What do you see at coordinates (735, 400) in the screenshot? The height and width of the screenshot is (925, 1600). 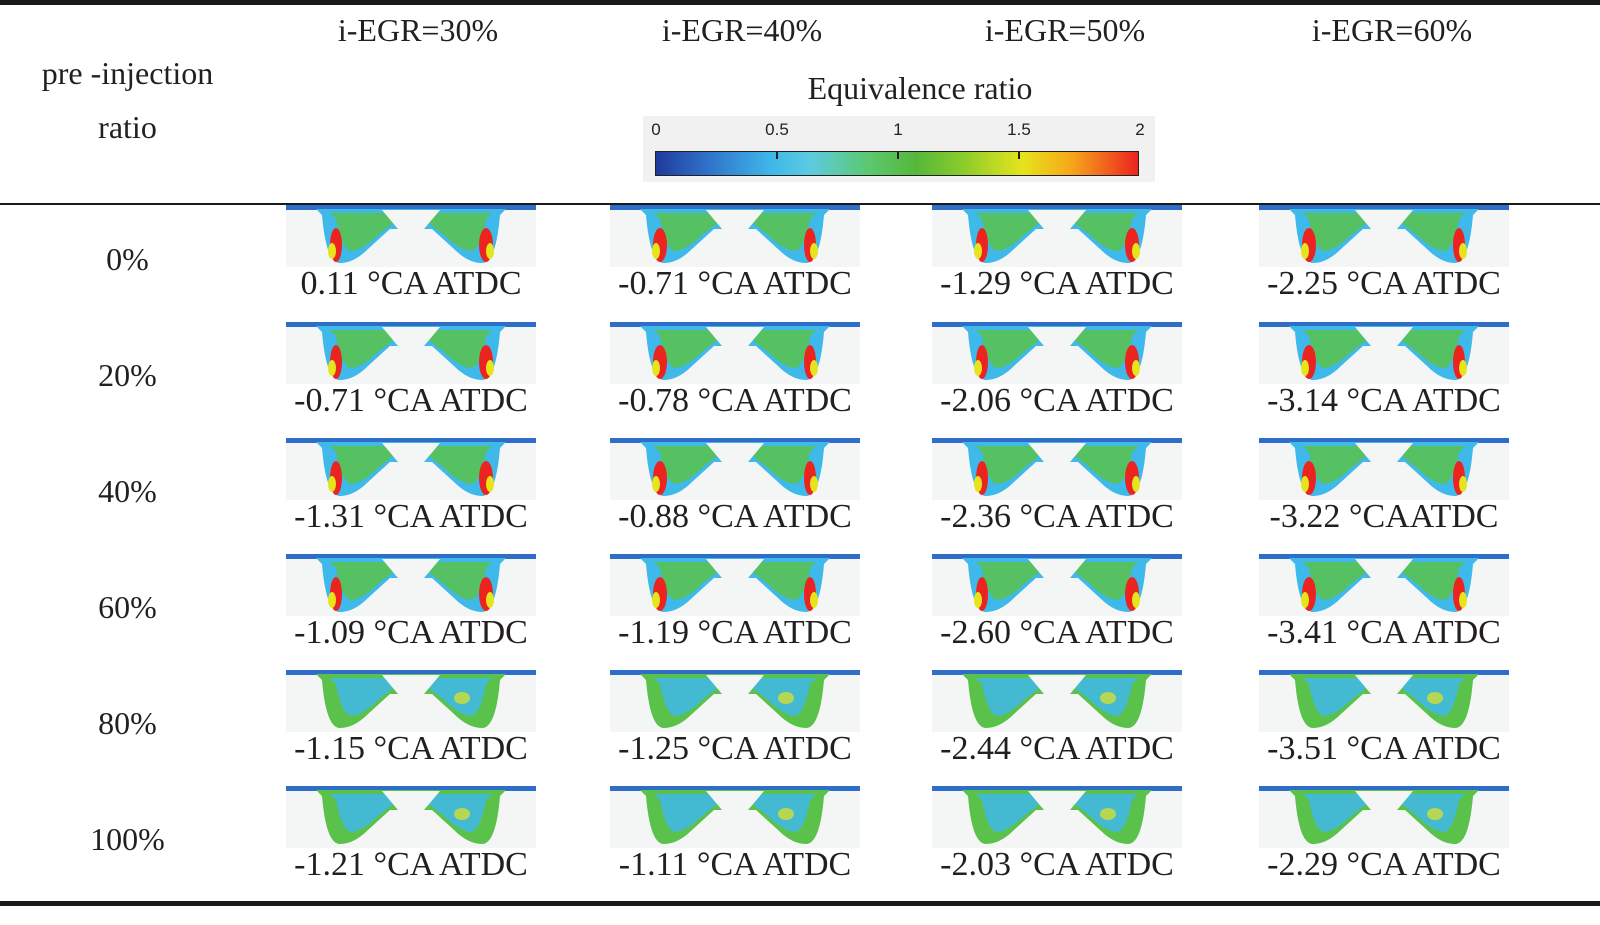 I see `crank-angle-caption: -0.78 °CA ATDC` at bounding box center [735, 400].